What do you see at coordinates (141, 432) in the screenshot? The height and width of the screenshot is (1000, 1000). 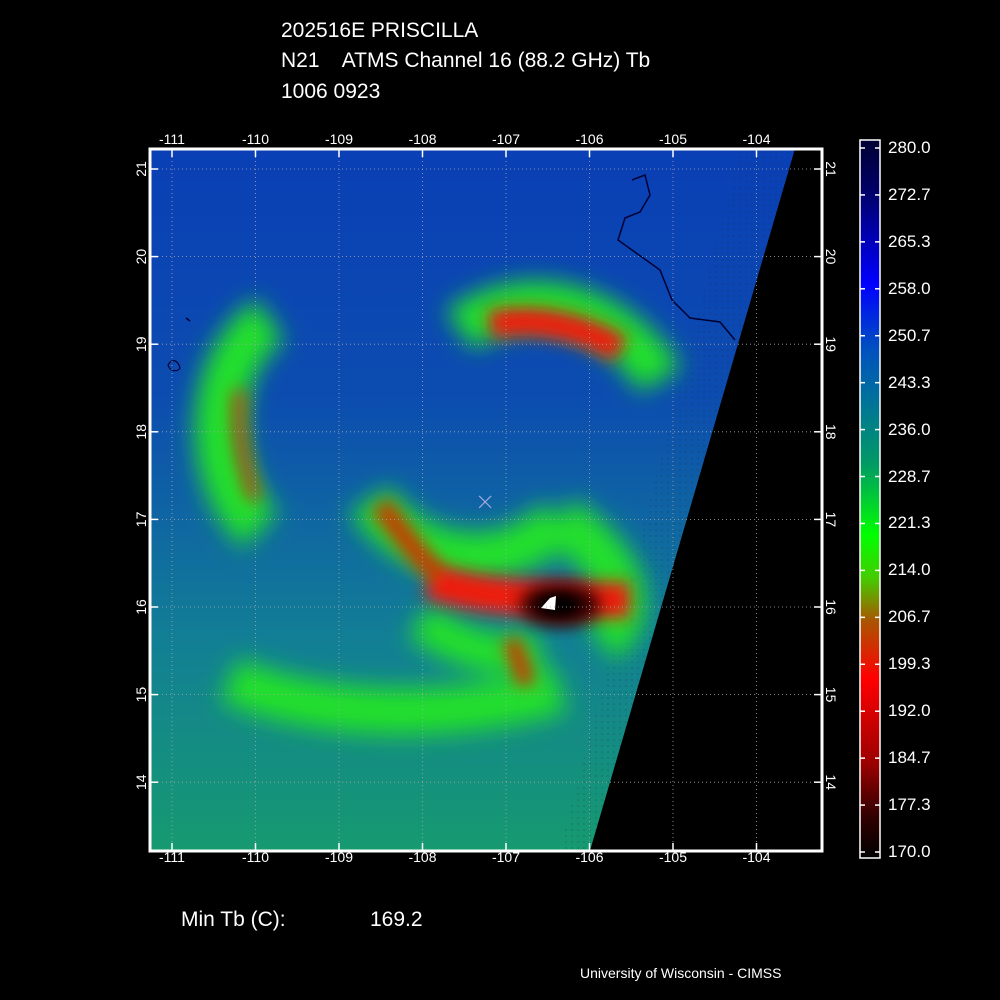 I see `lat-label-left: 18` at bounding box center [141, 432].